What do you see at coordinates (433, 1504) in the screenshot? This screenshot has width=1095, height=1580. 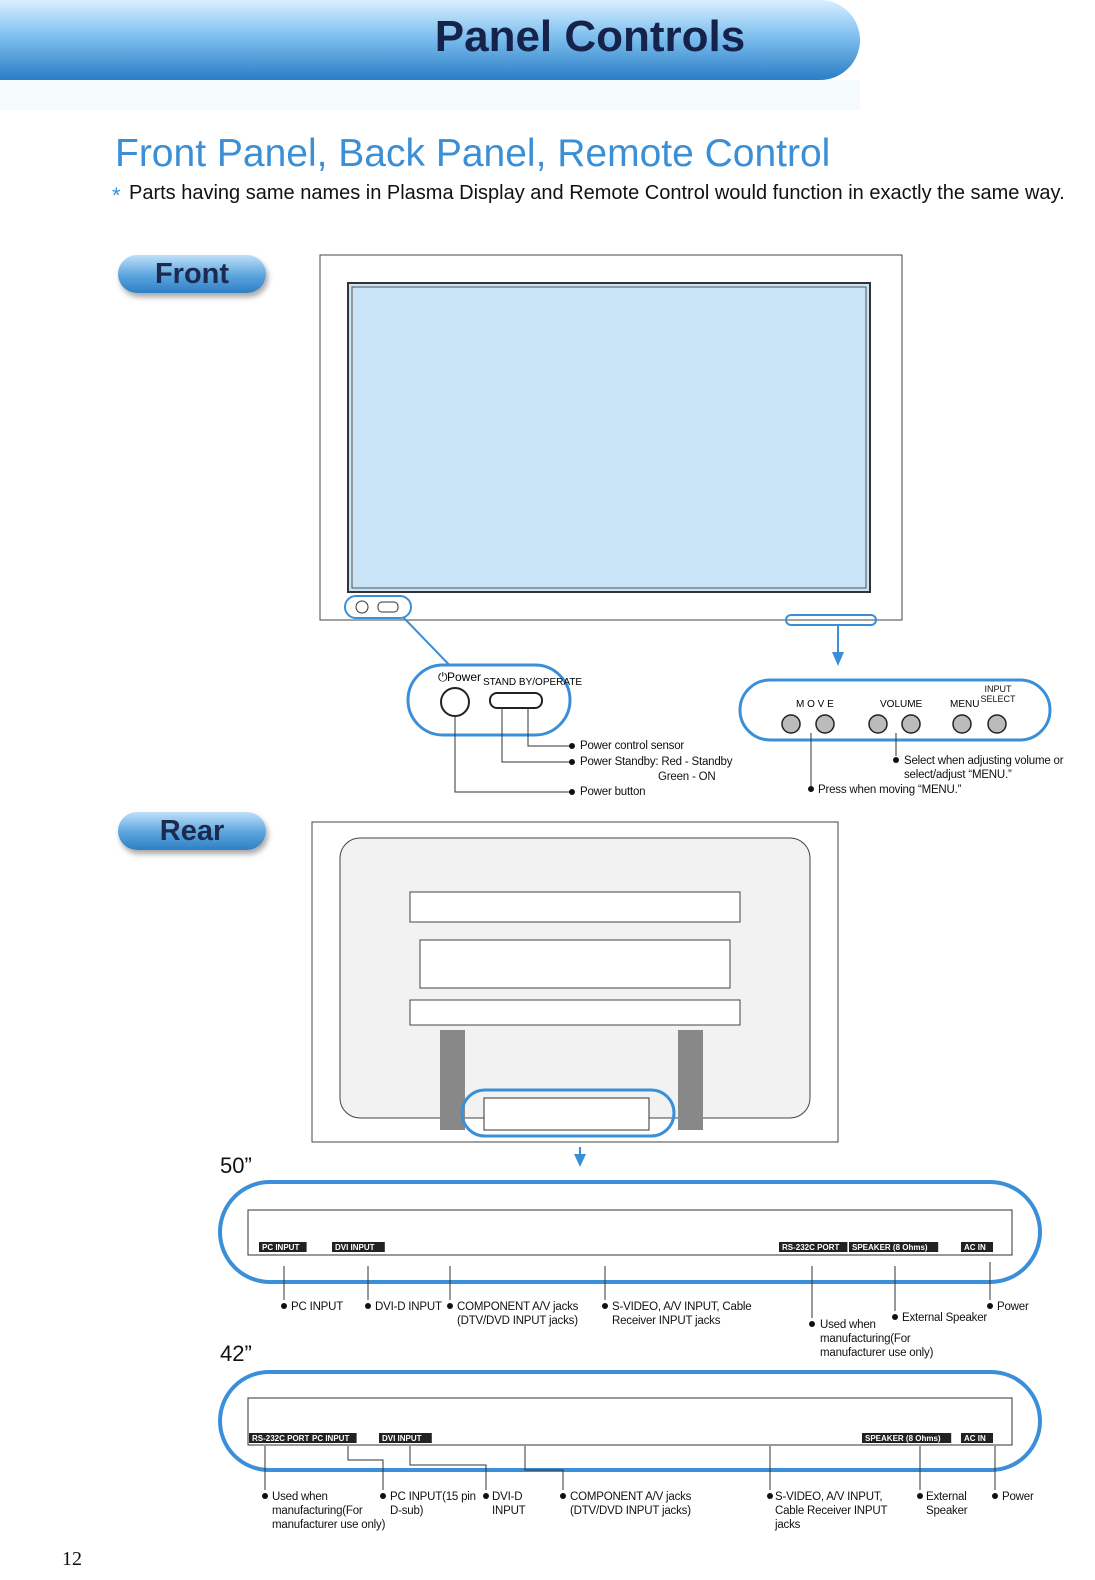 I see `callout: PC INPUT(15 pin D-sub)` at bounding box center [433, 1504].